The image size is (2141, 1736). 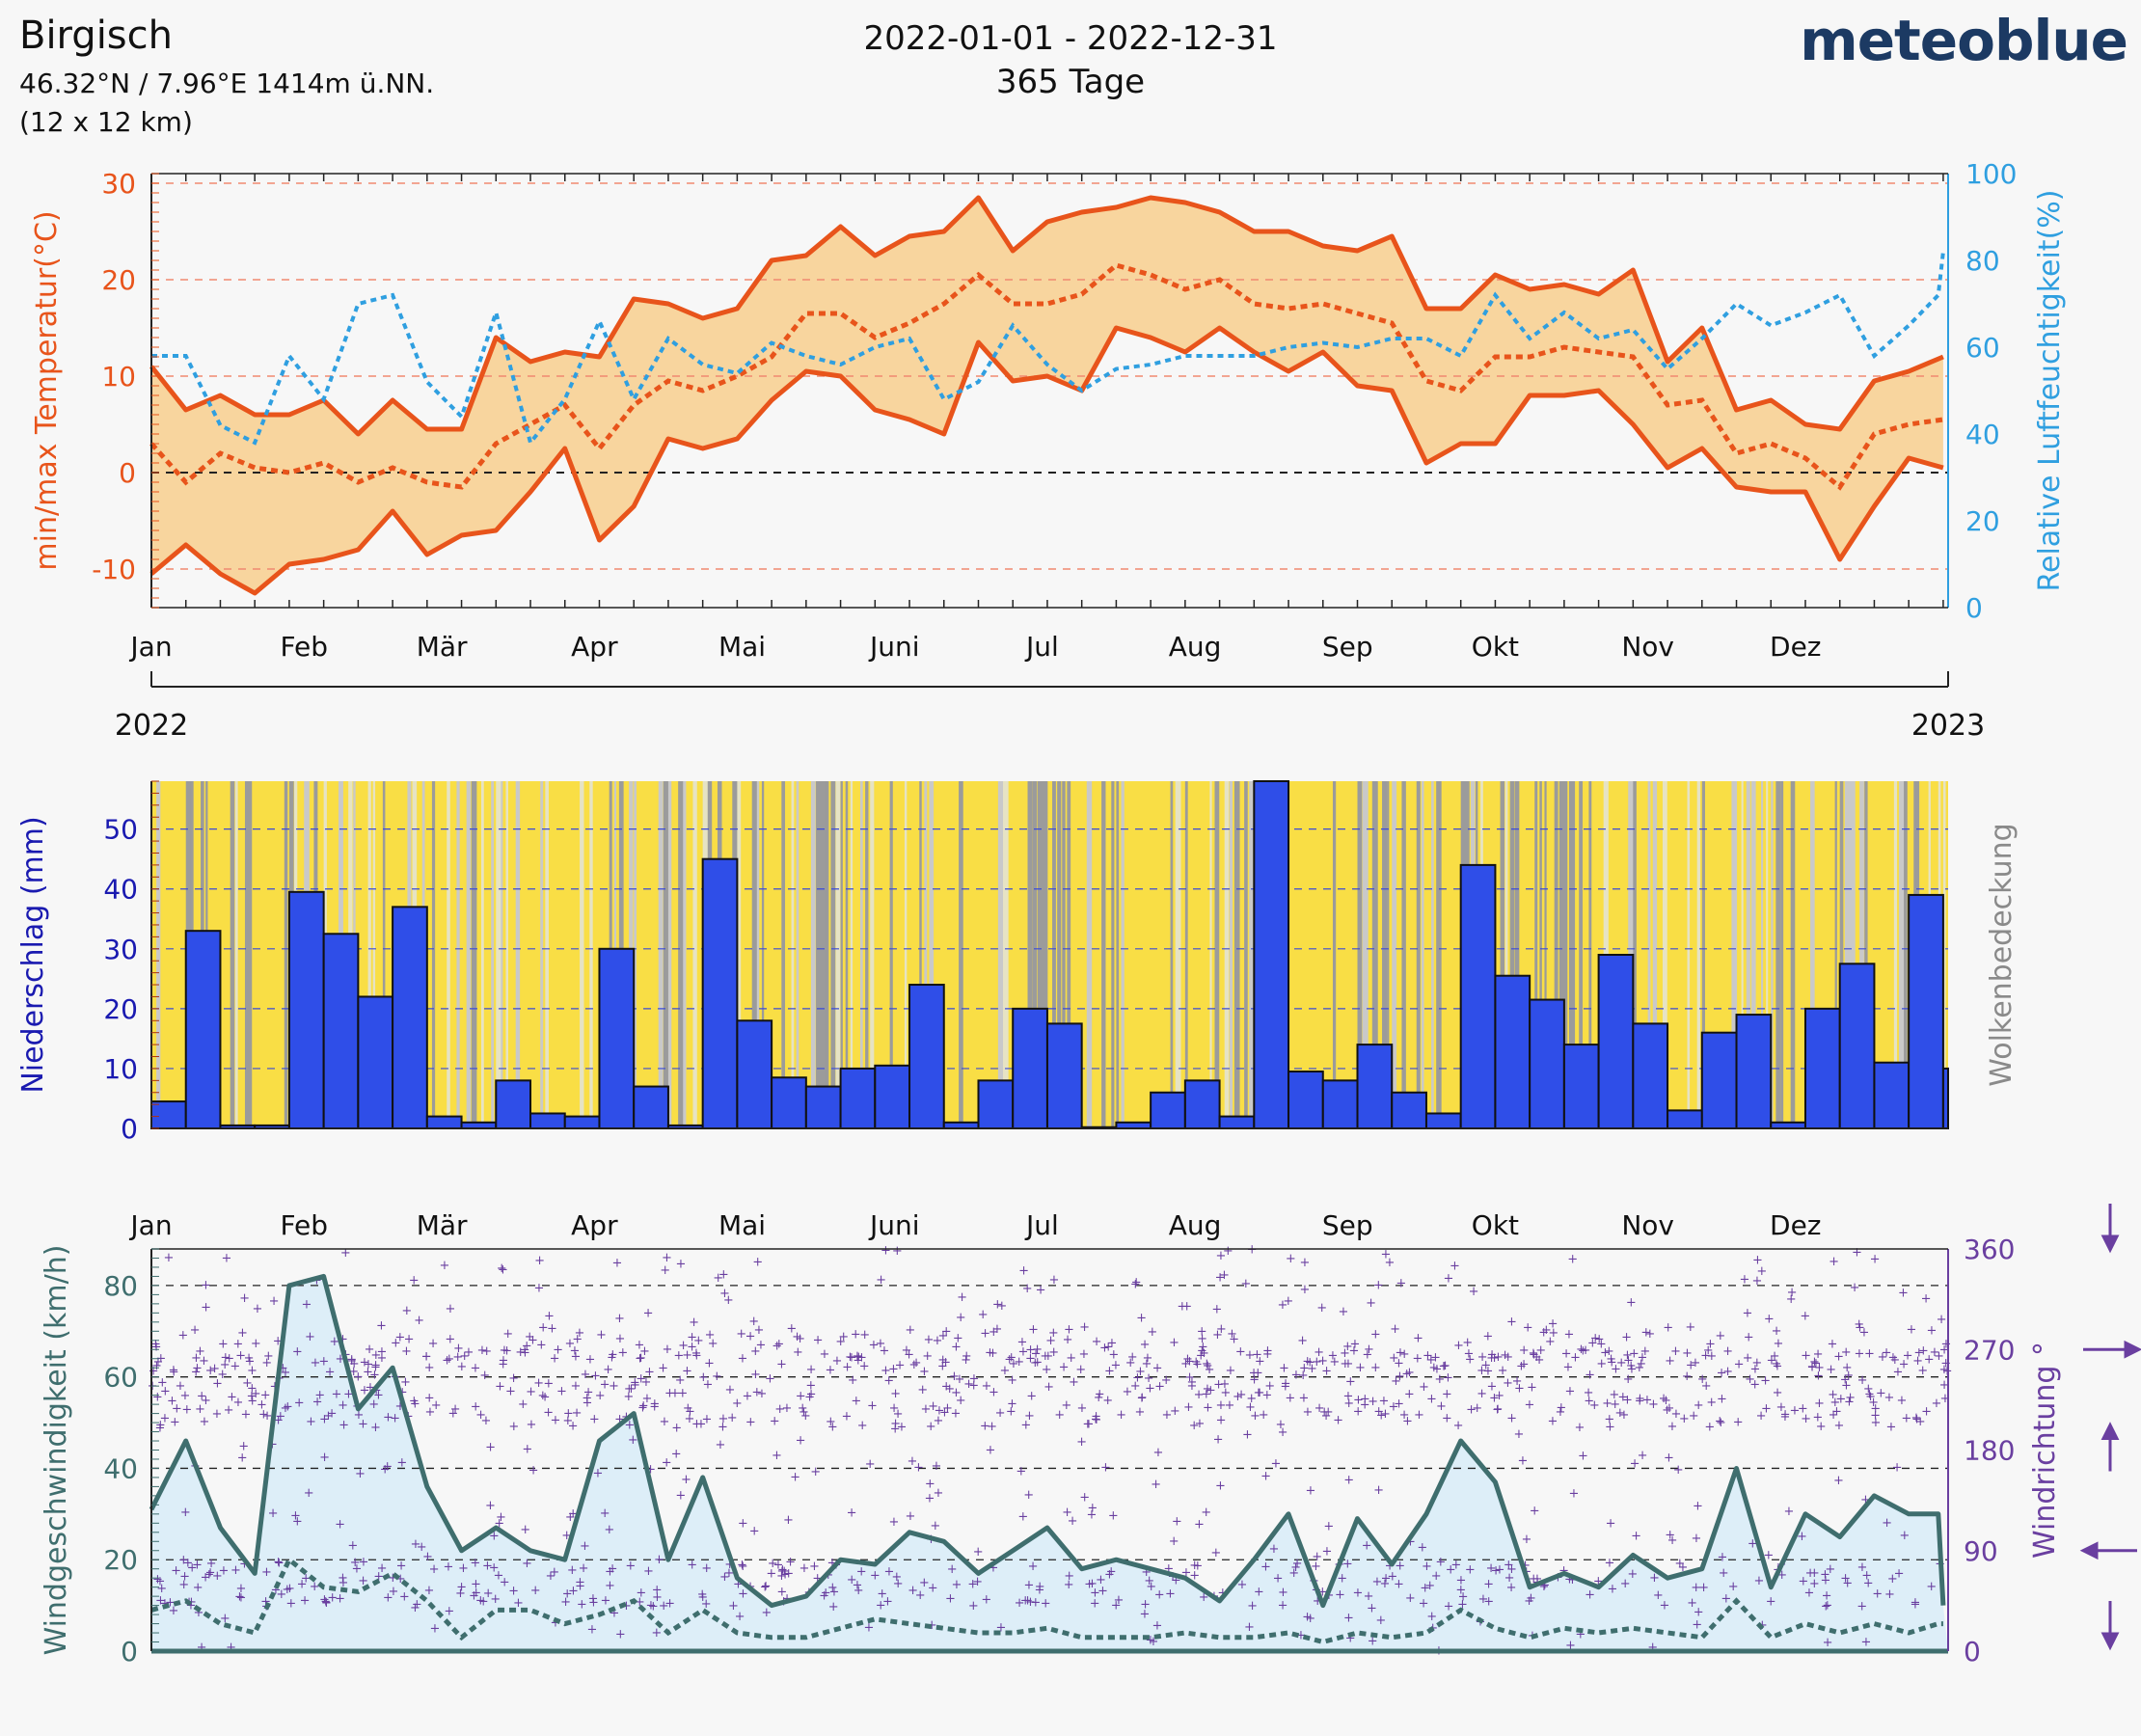 I want to click on temperature-tick-label: 20, so click(x=118, y=280).